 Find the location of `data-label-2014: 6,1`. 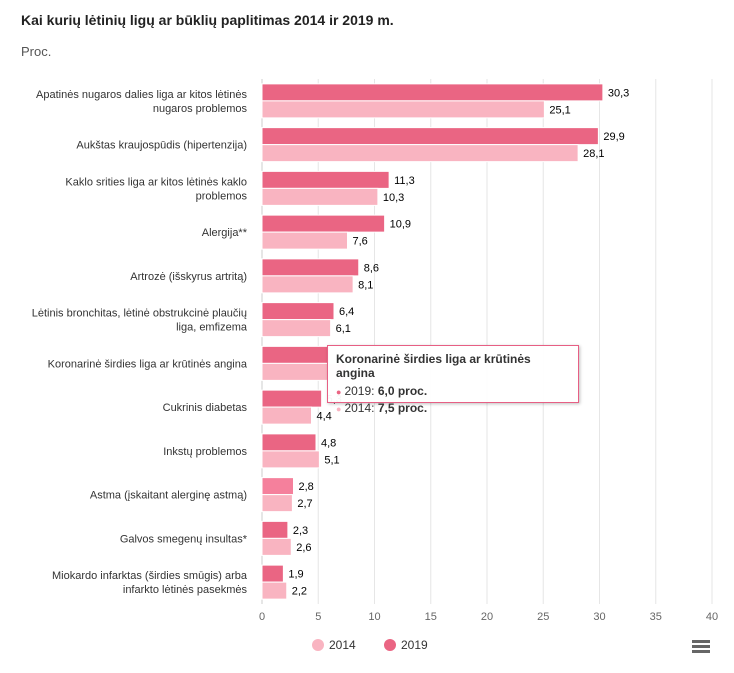

data-label-2014: 6,1 is located at coordinates (343, 329).